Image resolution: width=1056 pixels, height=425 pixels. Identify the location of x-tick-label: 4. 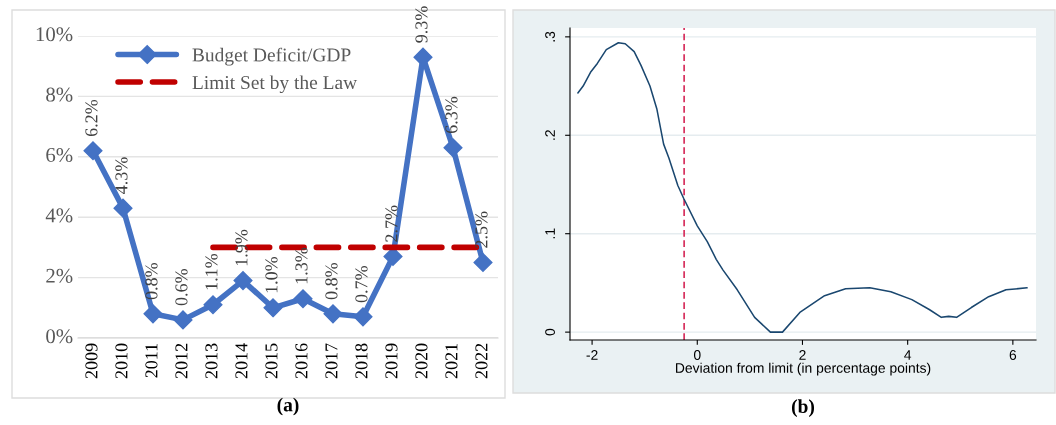
(908, 355).